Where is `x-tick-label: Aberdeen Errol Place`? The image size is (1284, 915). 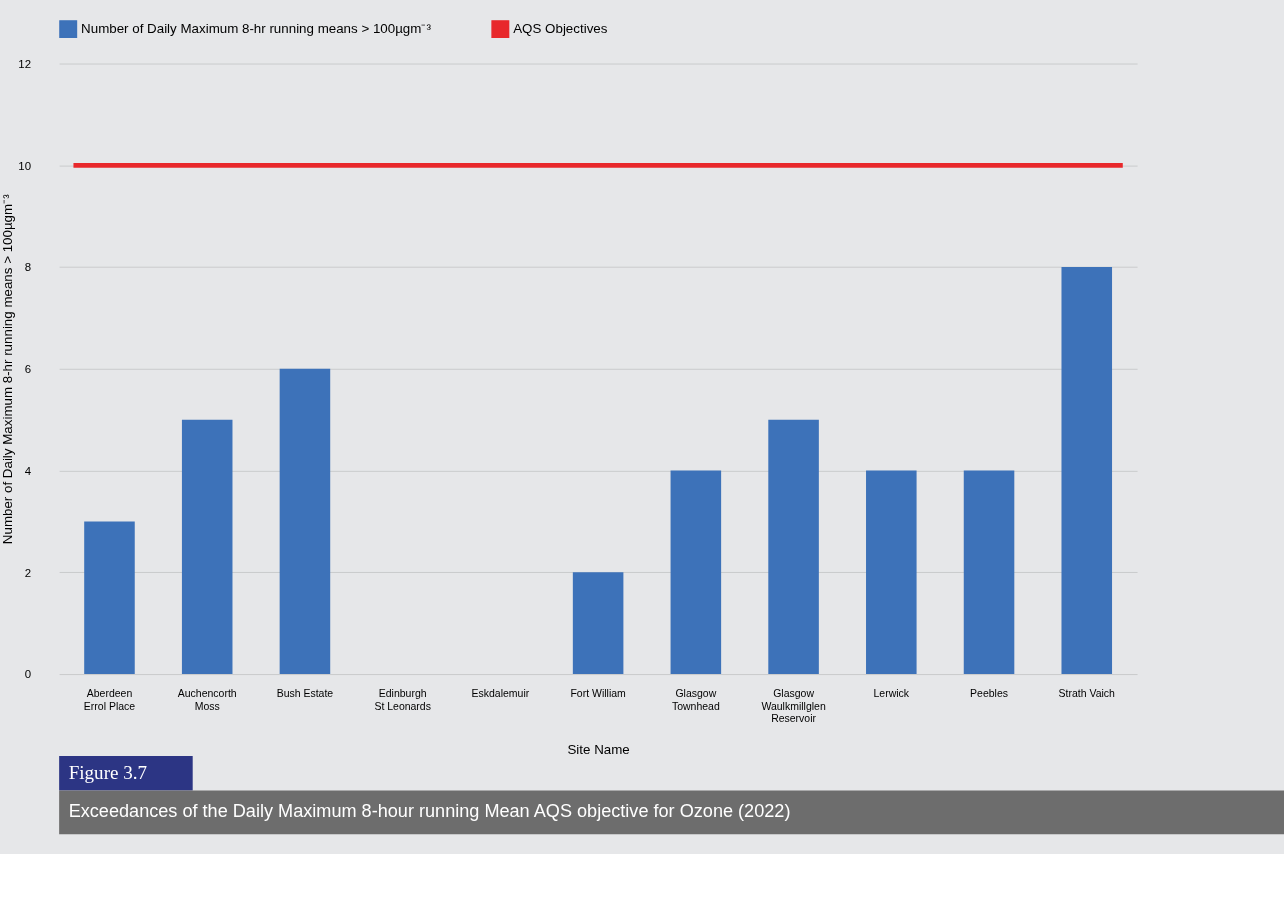
x-tick-label: Aberdeen Errol Place is located at coordinates (109, 700).